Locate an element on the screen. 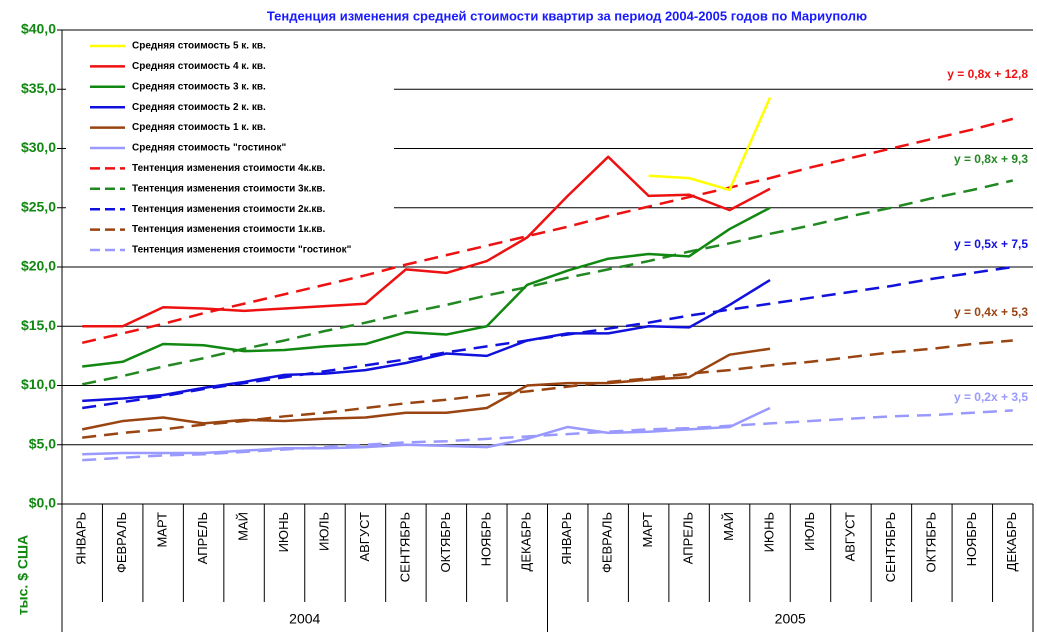 The width and height of the screenshot is (1037, 640). x-group-label: 2005 is located at coordinates (790, 619).